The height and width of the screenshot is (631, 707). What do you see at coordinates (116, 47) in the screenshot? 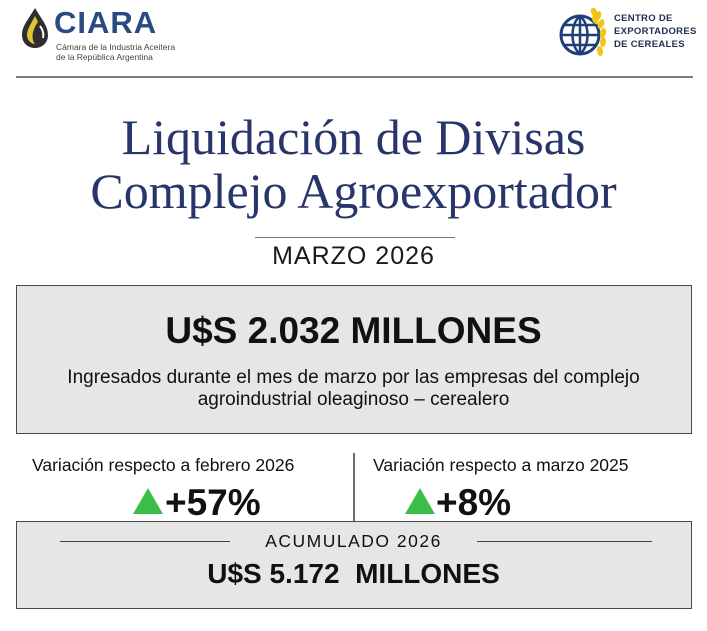
I see `ciara-subtitle-line1: Cámara de la Industria Aceitera` at bounding box center [116, 47].